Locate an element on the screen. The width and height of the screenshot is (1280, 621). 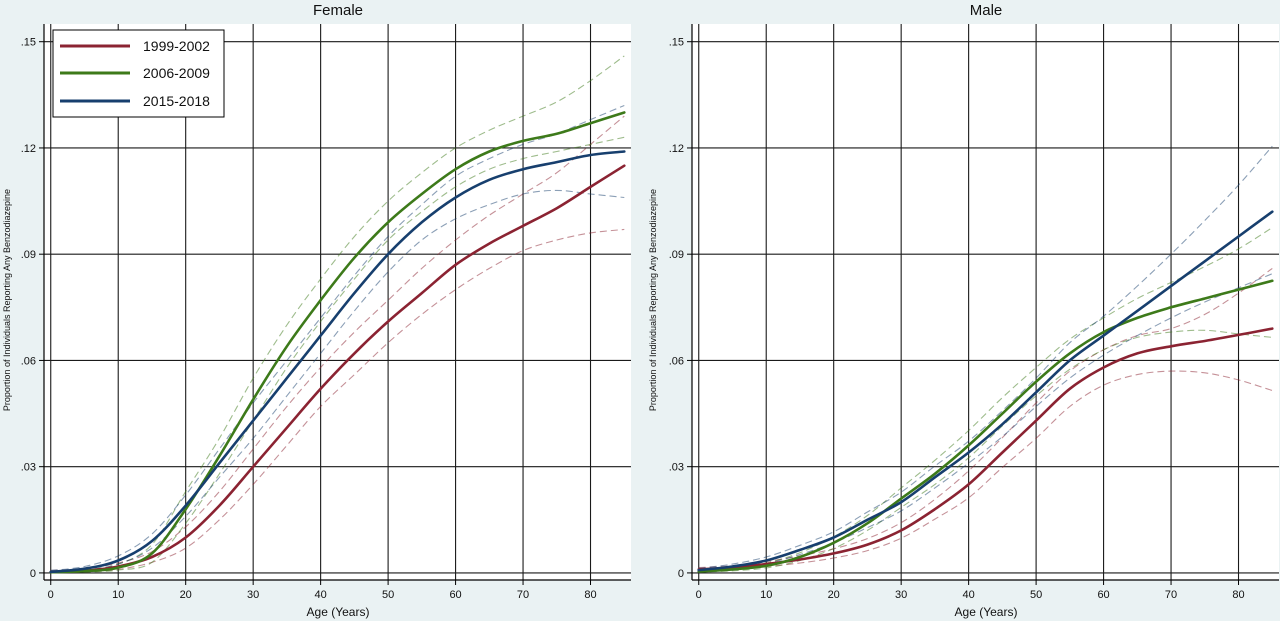
legend-label-2015-2018: 2015-2018 is located at coordinates (176, 101).